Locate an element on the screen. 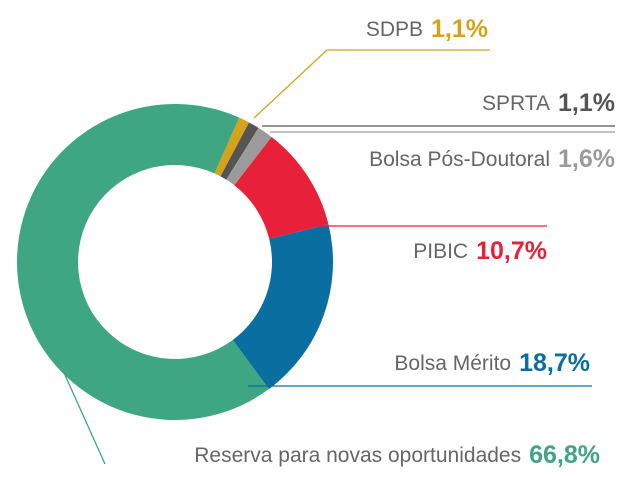  slice-label: PIBIC 10,7% is located at coordinates (480, 251).